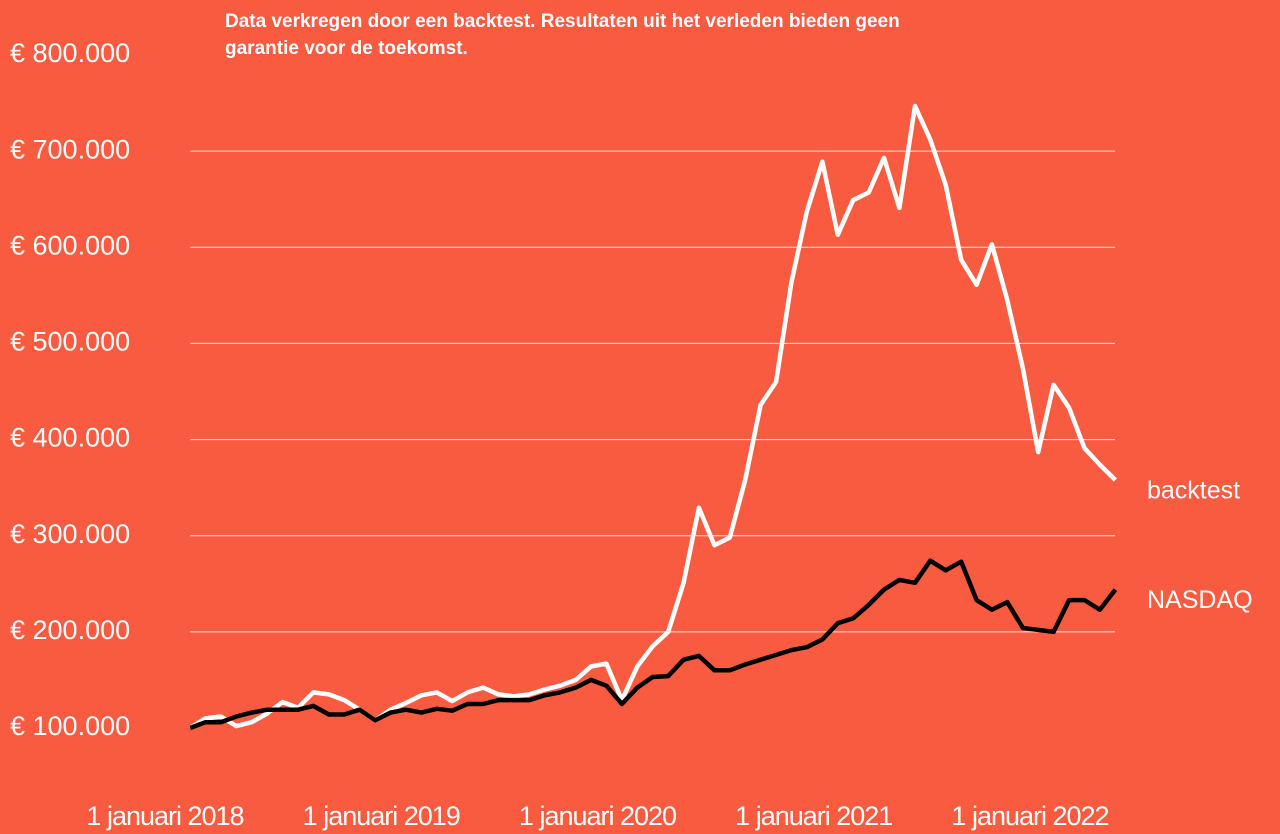 The width and height of the screenshot is (1280, 834). I want to click on x-tick-label: 1 januari 2020, so click(597, 816).